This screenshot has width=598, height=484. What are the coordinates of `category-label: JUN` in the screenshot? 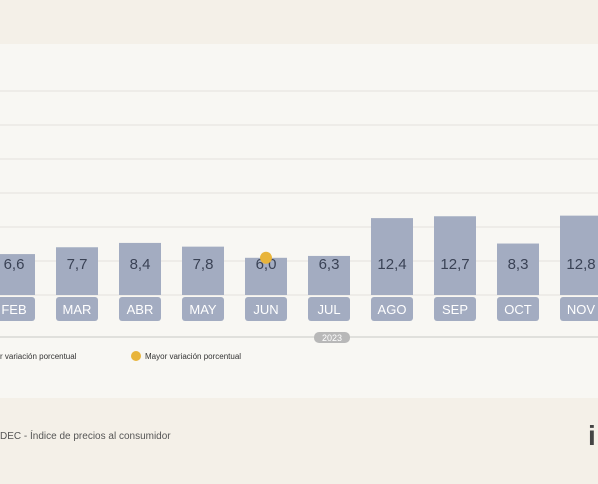 It's located at (265, 309).